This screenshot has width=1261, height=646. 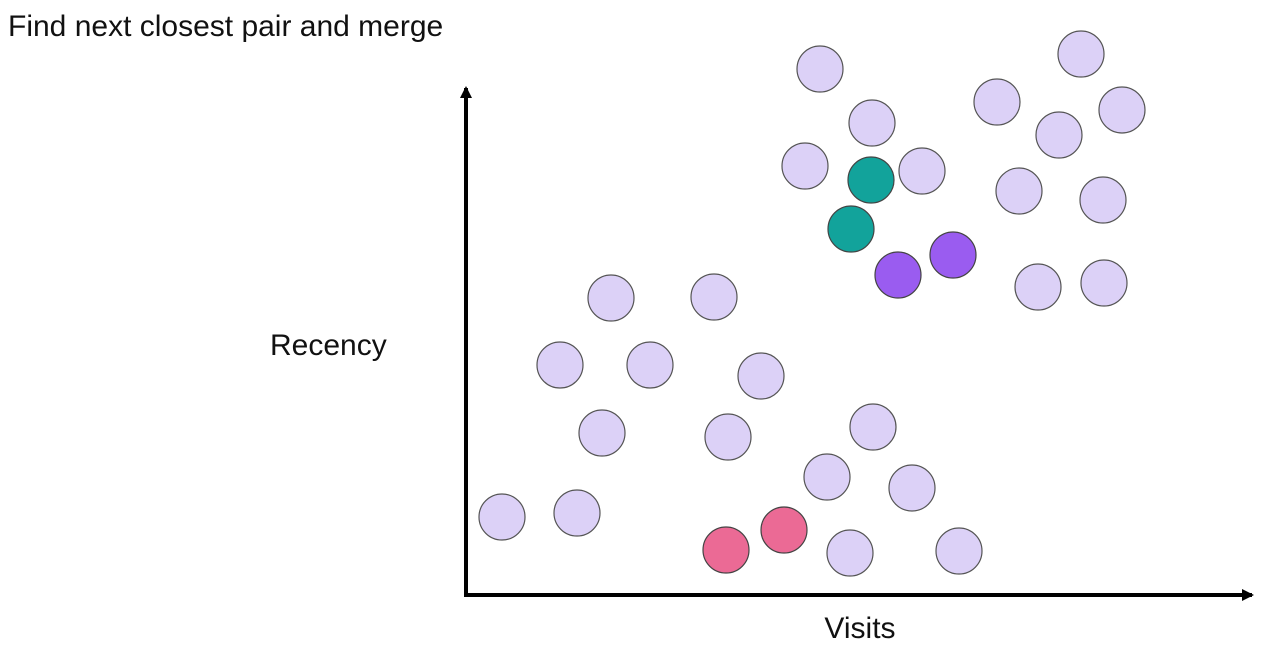 I want to click on title: Find next closest pair and merge, so click(x=225, y=26).